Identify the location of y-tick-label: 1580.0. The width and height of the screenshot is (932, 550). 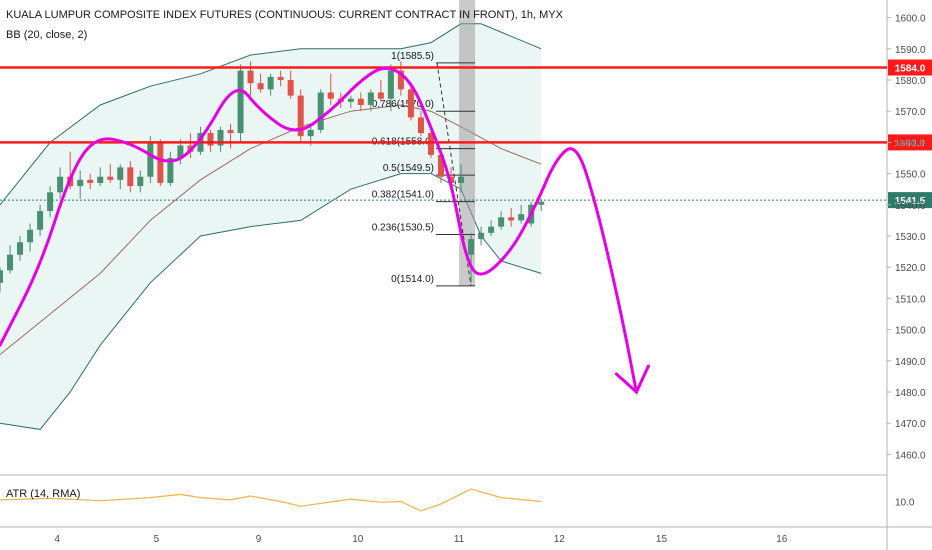
(910, 81).